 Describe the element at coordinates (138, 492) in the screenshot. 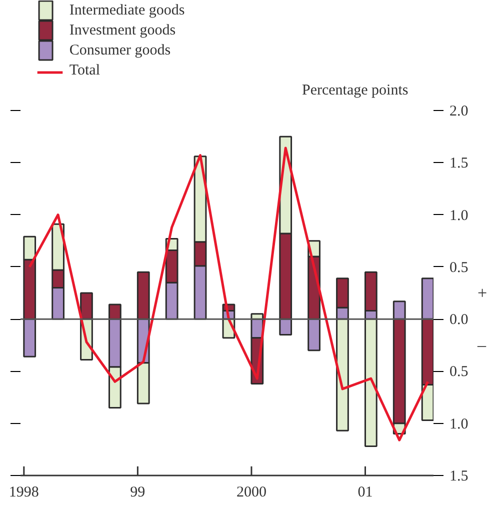

I see `x-tick-label: 99` at that location.